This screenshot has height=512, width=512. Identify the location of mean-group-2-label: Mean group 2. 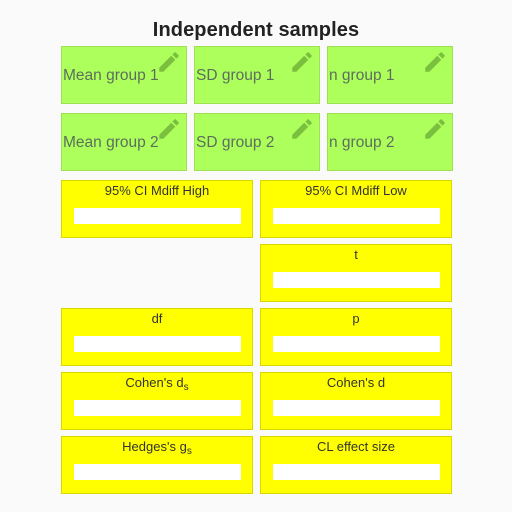
(111, 142).